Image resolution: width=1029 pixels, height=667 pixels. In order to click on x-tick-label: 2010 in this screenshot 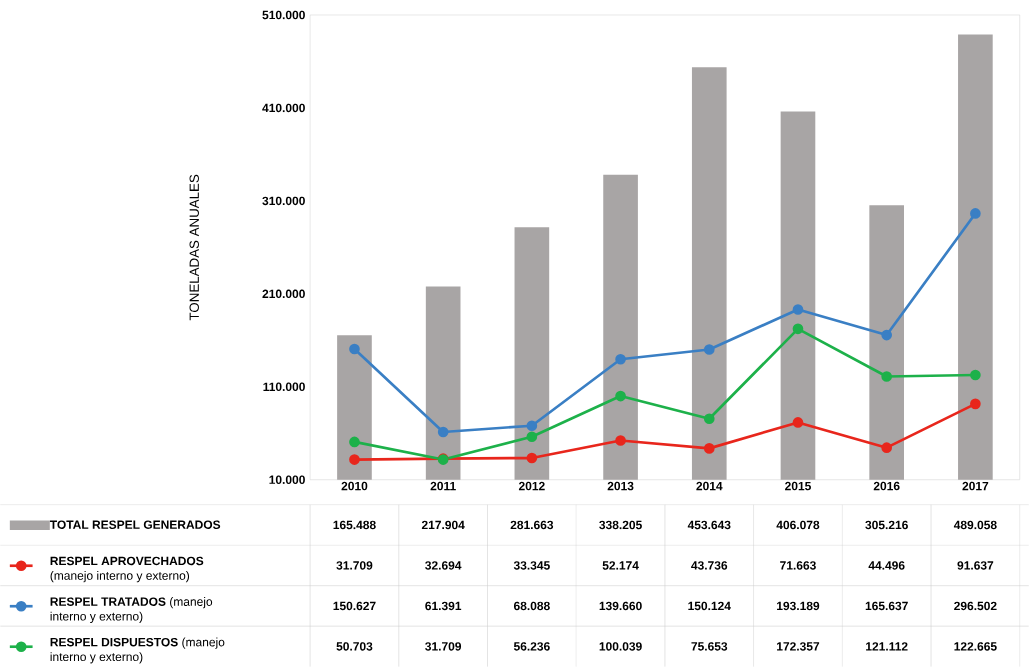, I will do `click(354, 486)`.